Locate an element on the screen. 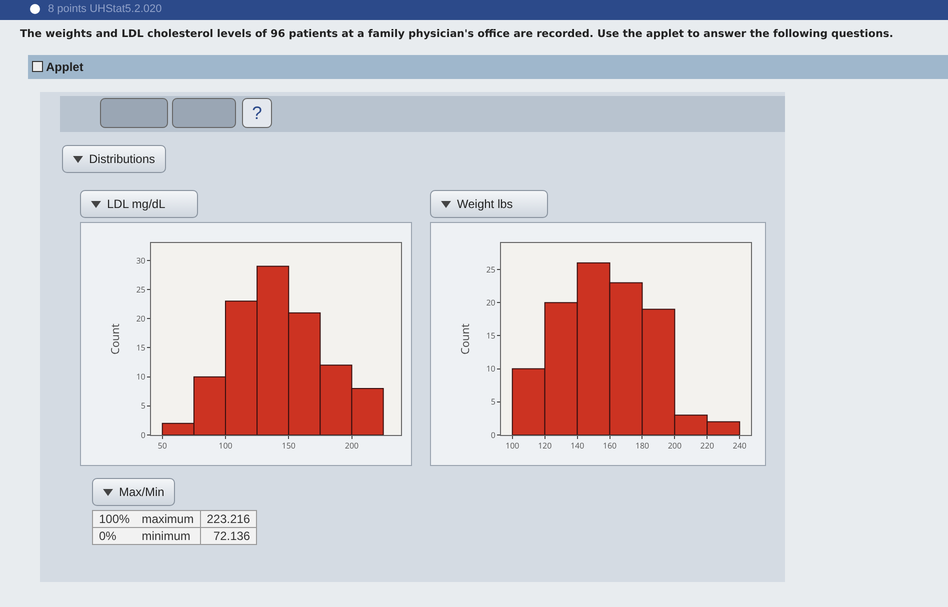 The width and height of the screenshot is (948, 607). text: minimum is located at coordinates (168, 536).